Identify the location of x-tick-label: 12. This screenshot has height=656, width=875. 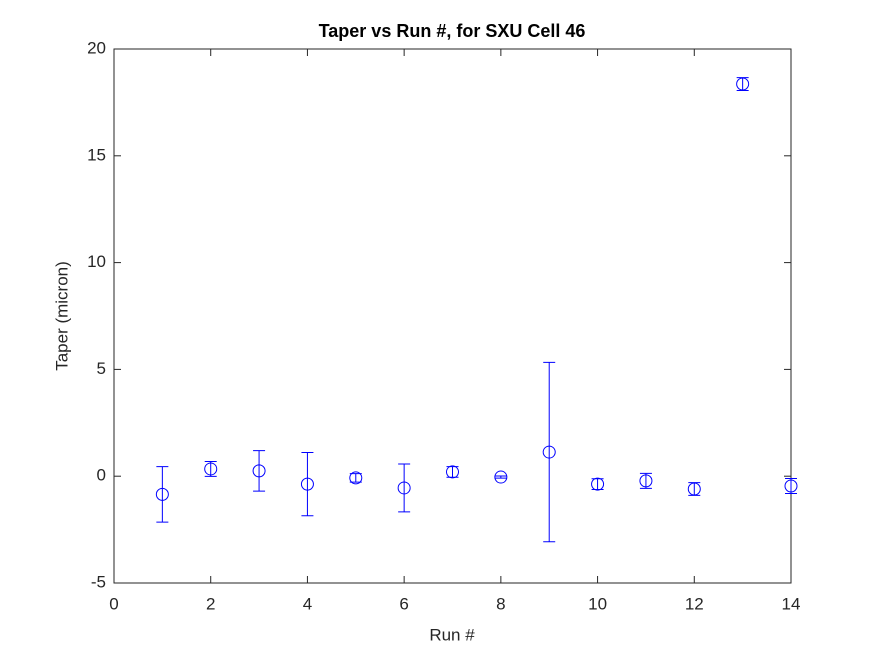
(694, 603).